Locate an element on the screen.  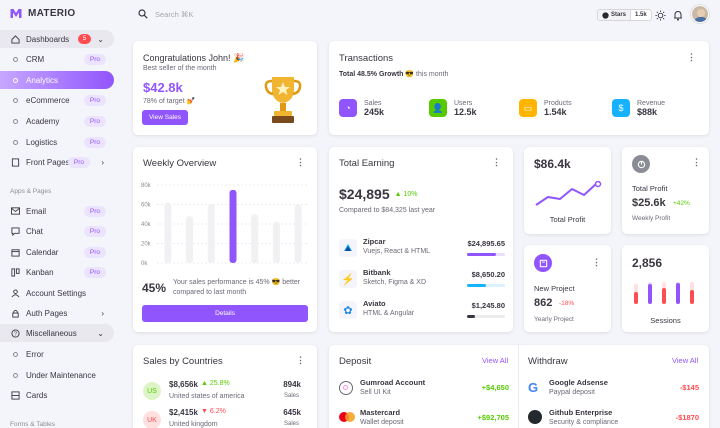
sidebar-item-account-settings: Account Settings is located at coordinates (57, 293).